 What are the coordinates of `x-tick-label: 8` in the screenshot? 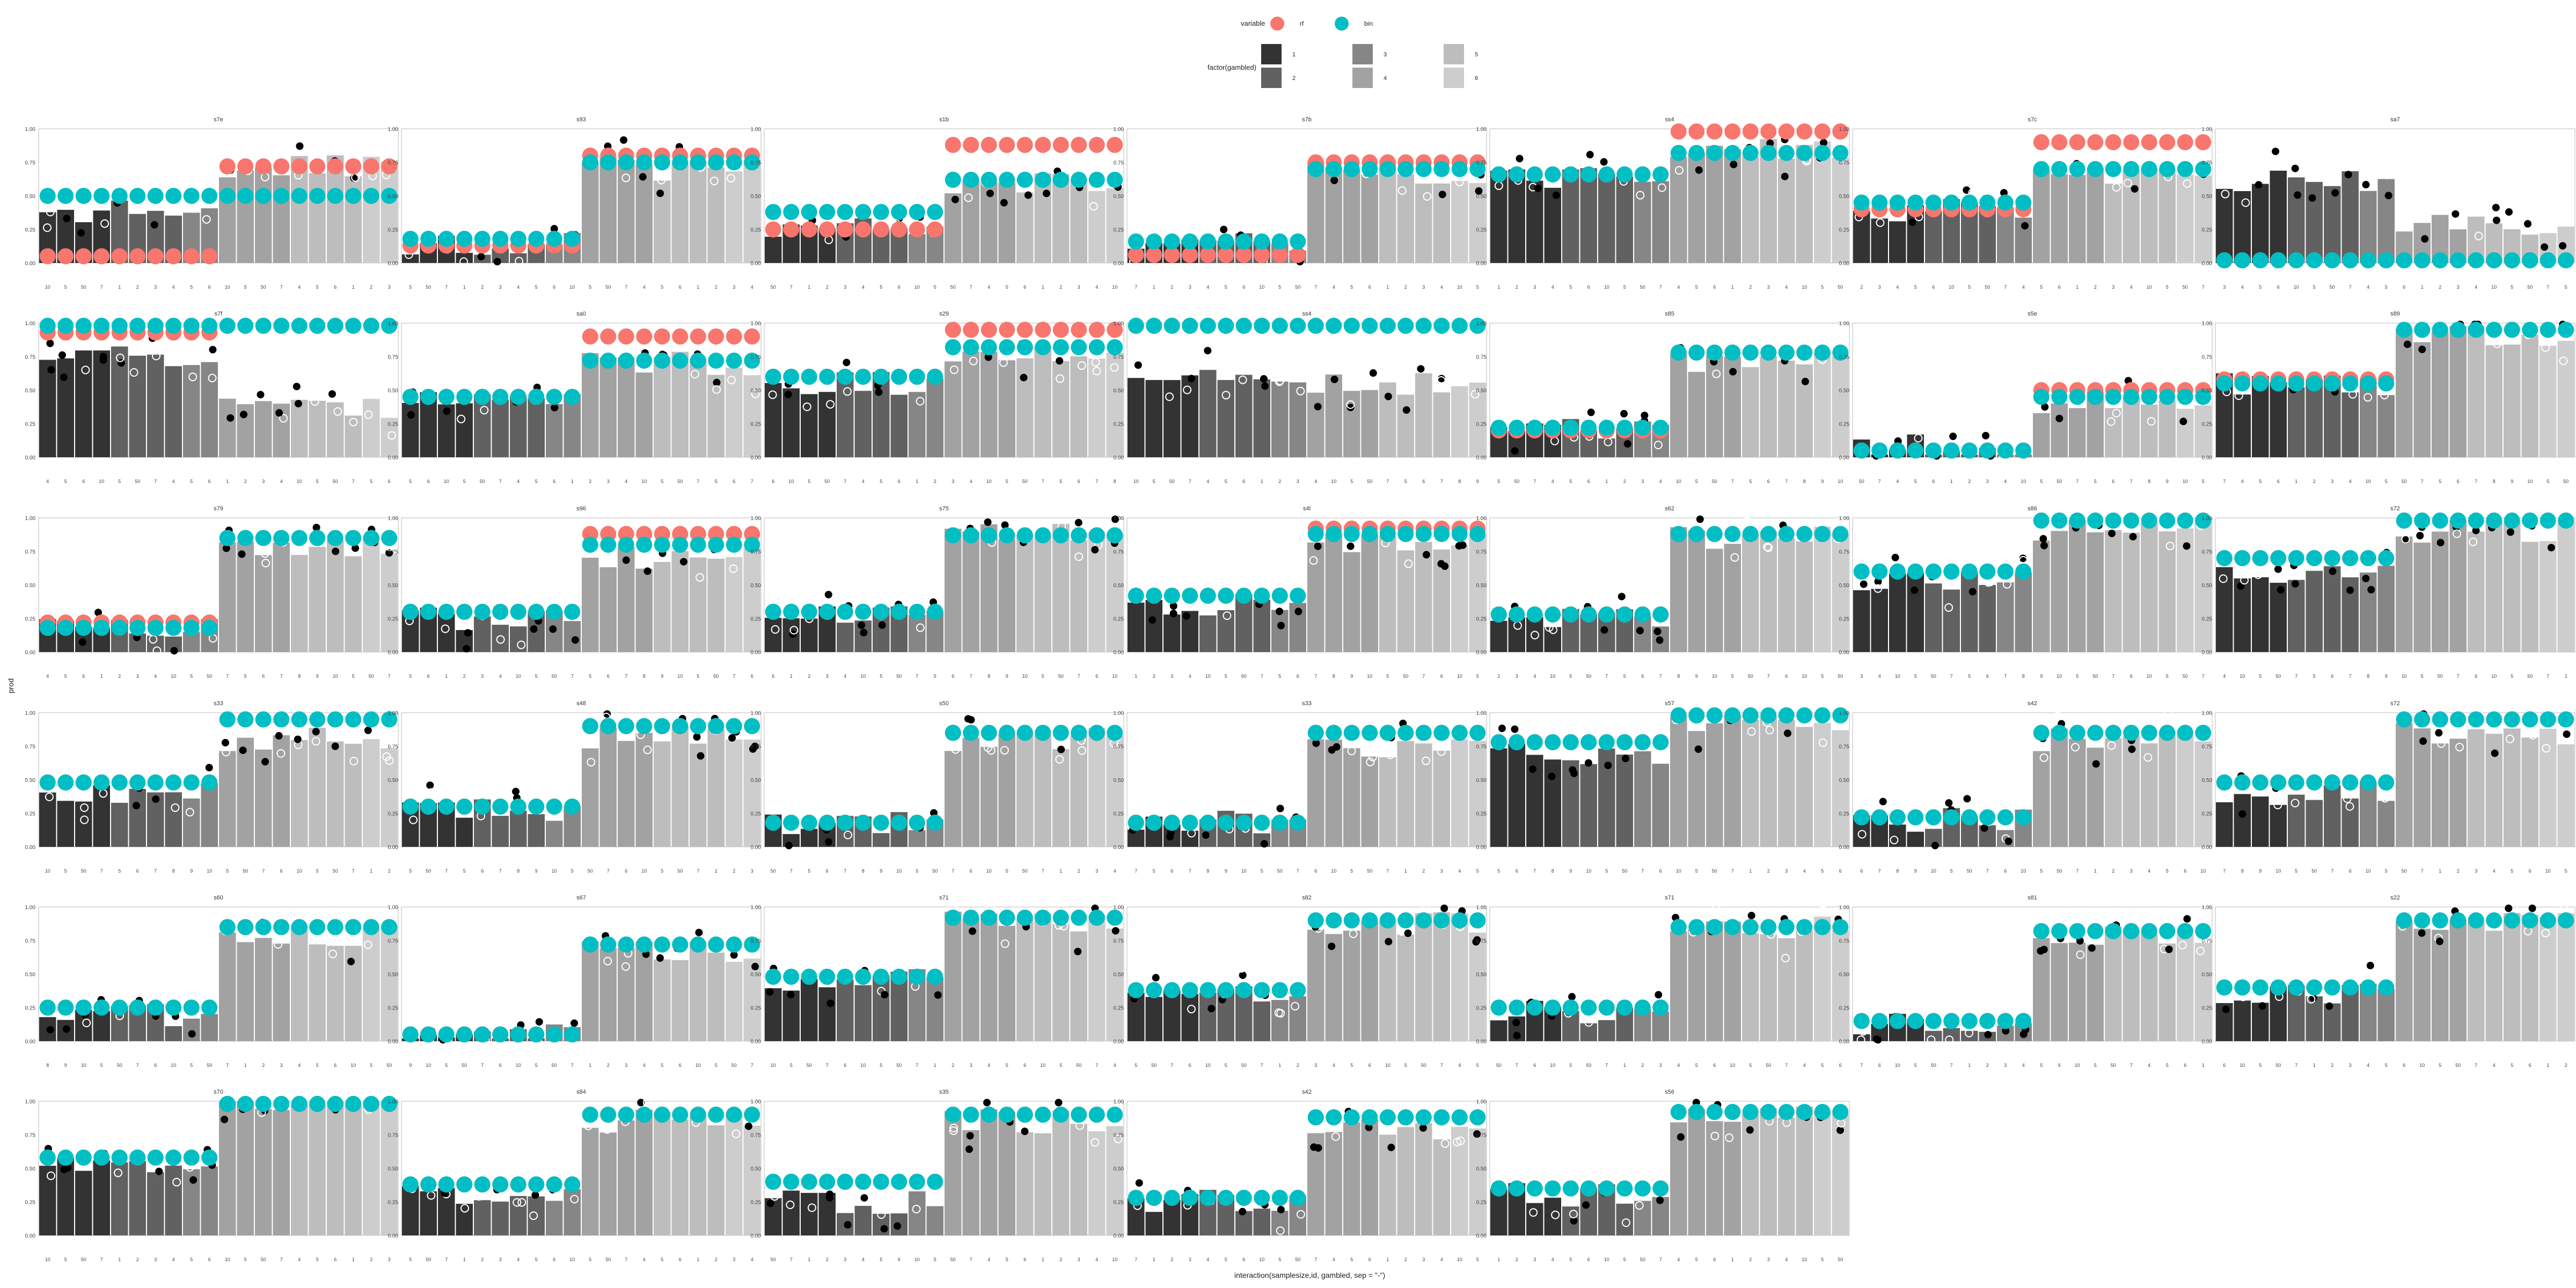 It's located at (2023, 676).